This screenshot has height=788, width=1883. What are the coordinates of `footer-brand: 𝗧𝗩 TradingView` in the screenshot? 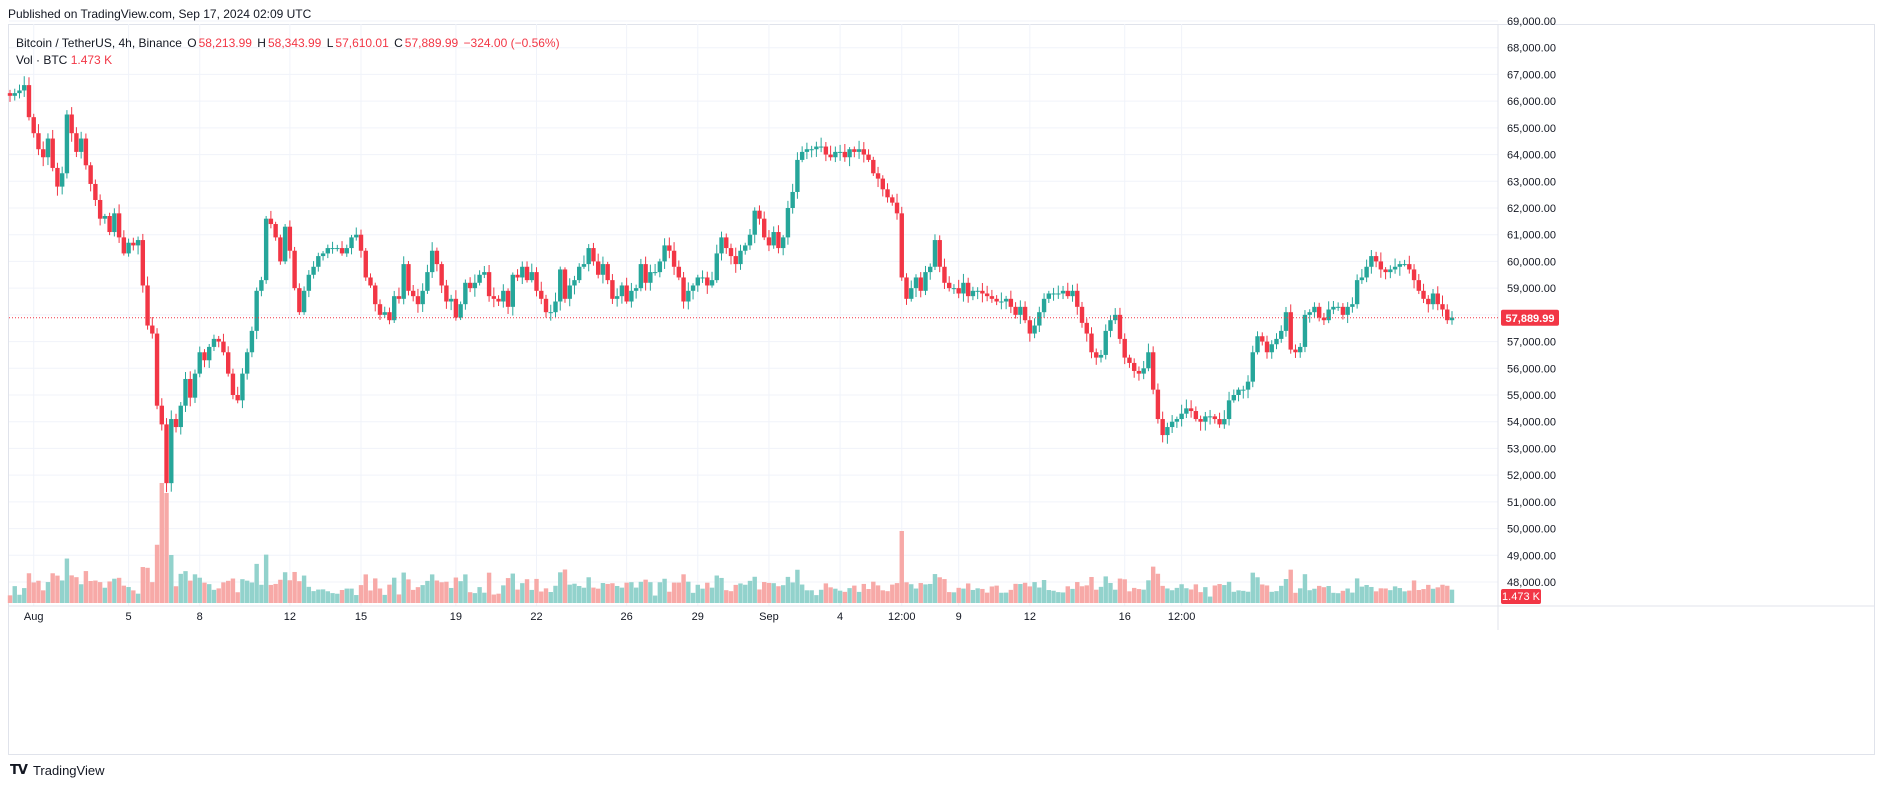 It's located at (57, 770).